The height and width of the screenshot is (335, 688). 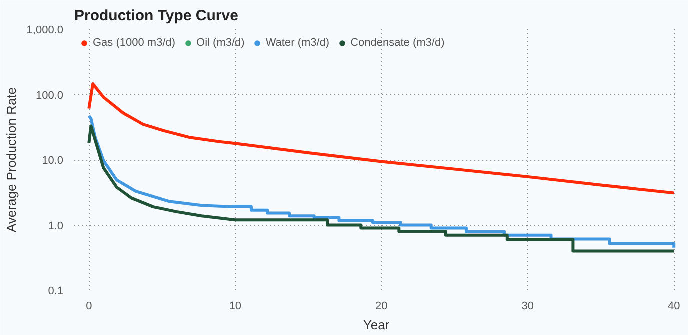 I want to click on legend-label: Oil (m3/d), so click(x=220, y=43).